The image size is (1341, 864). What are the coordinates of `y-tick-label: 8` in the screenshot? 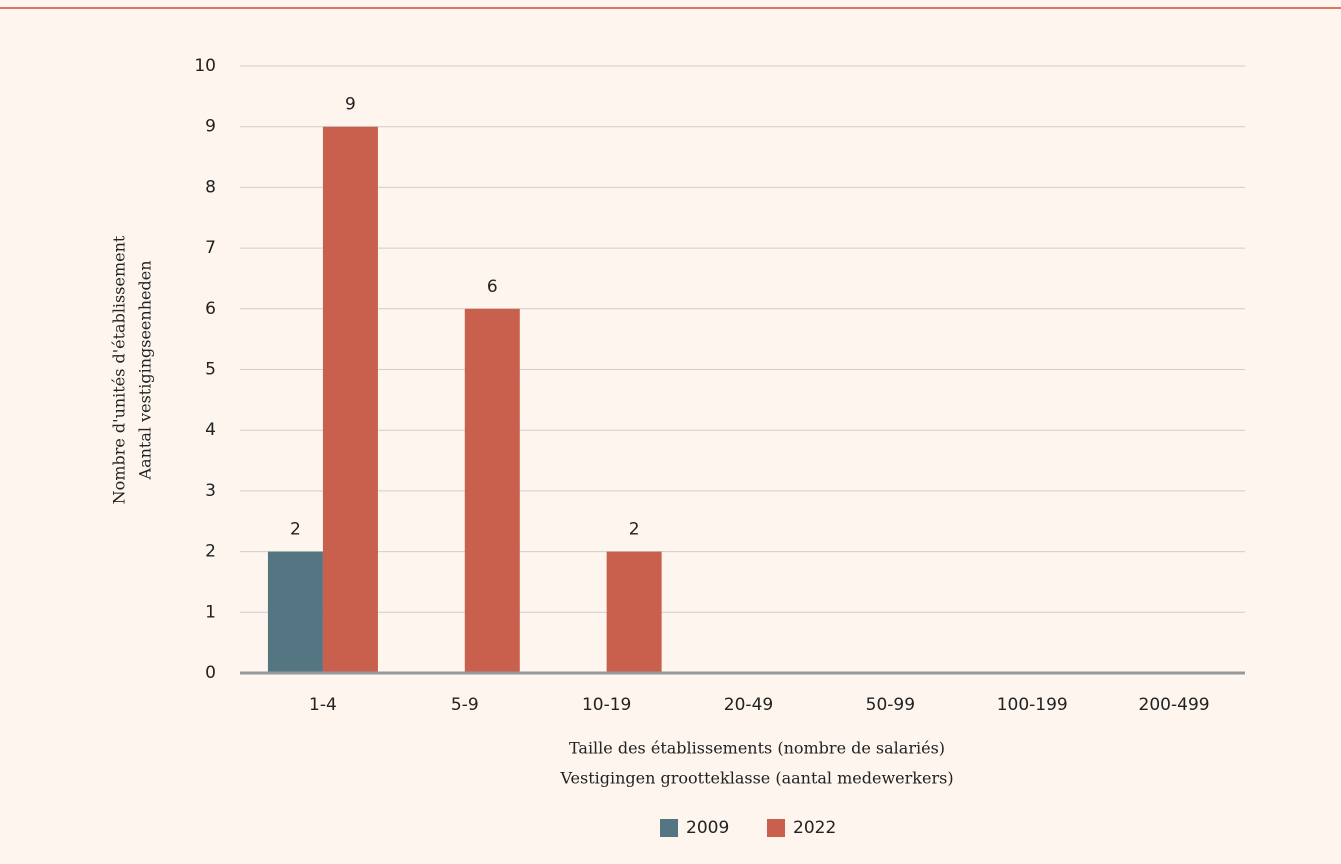 It's located at (210, 187).